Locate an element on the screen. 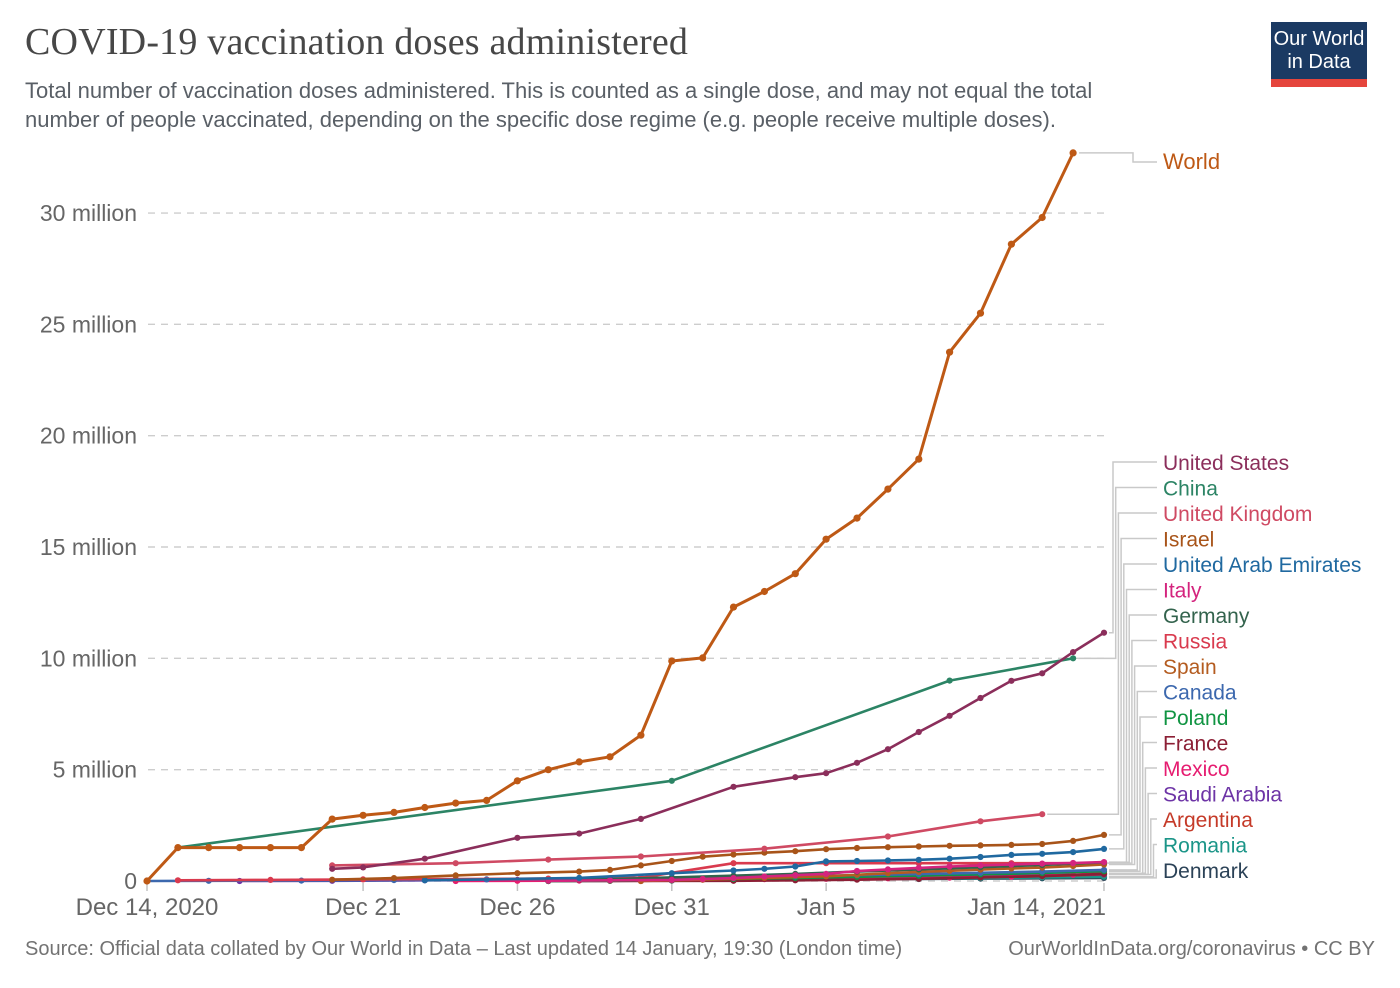 The width and height of the screenshot is (1400, 988). footer-link: OurWorldInData.org/coronavirus • CC BY is located at coordinates (1191, 949).